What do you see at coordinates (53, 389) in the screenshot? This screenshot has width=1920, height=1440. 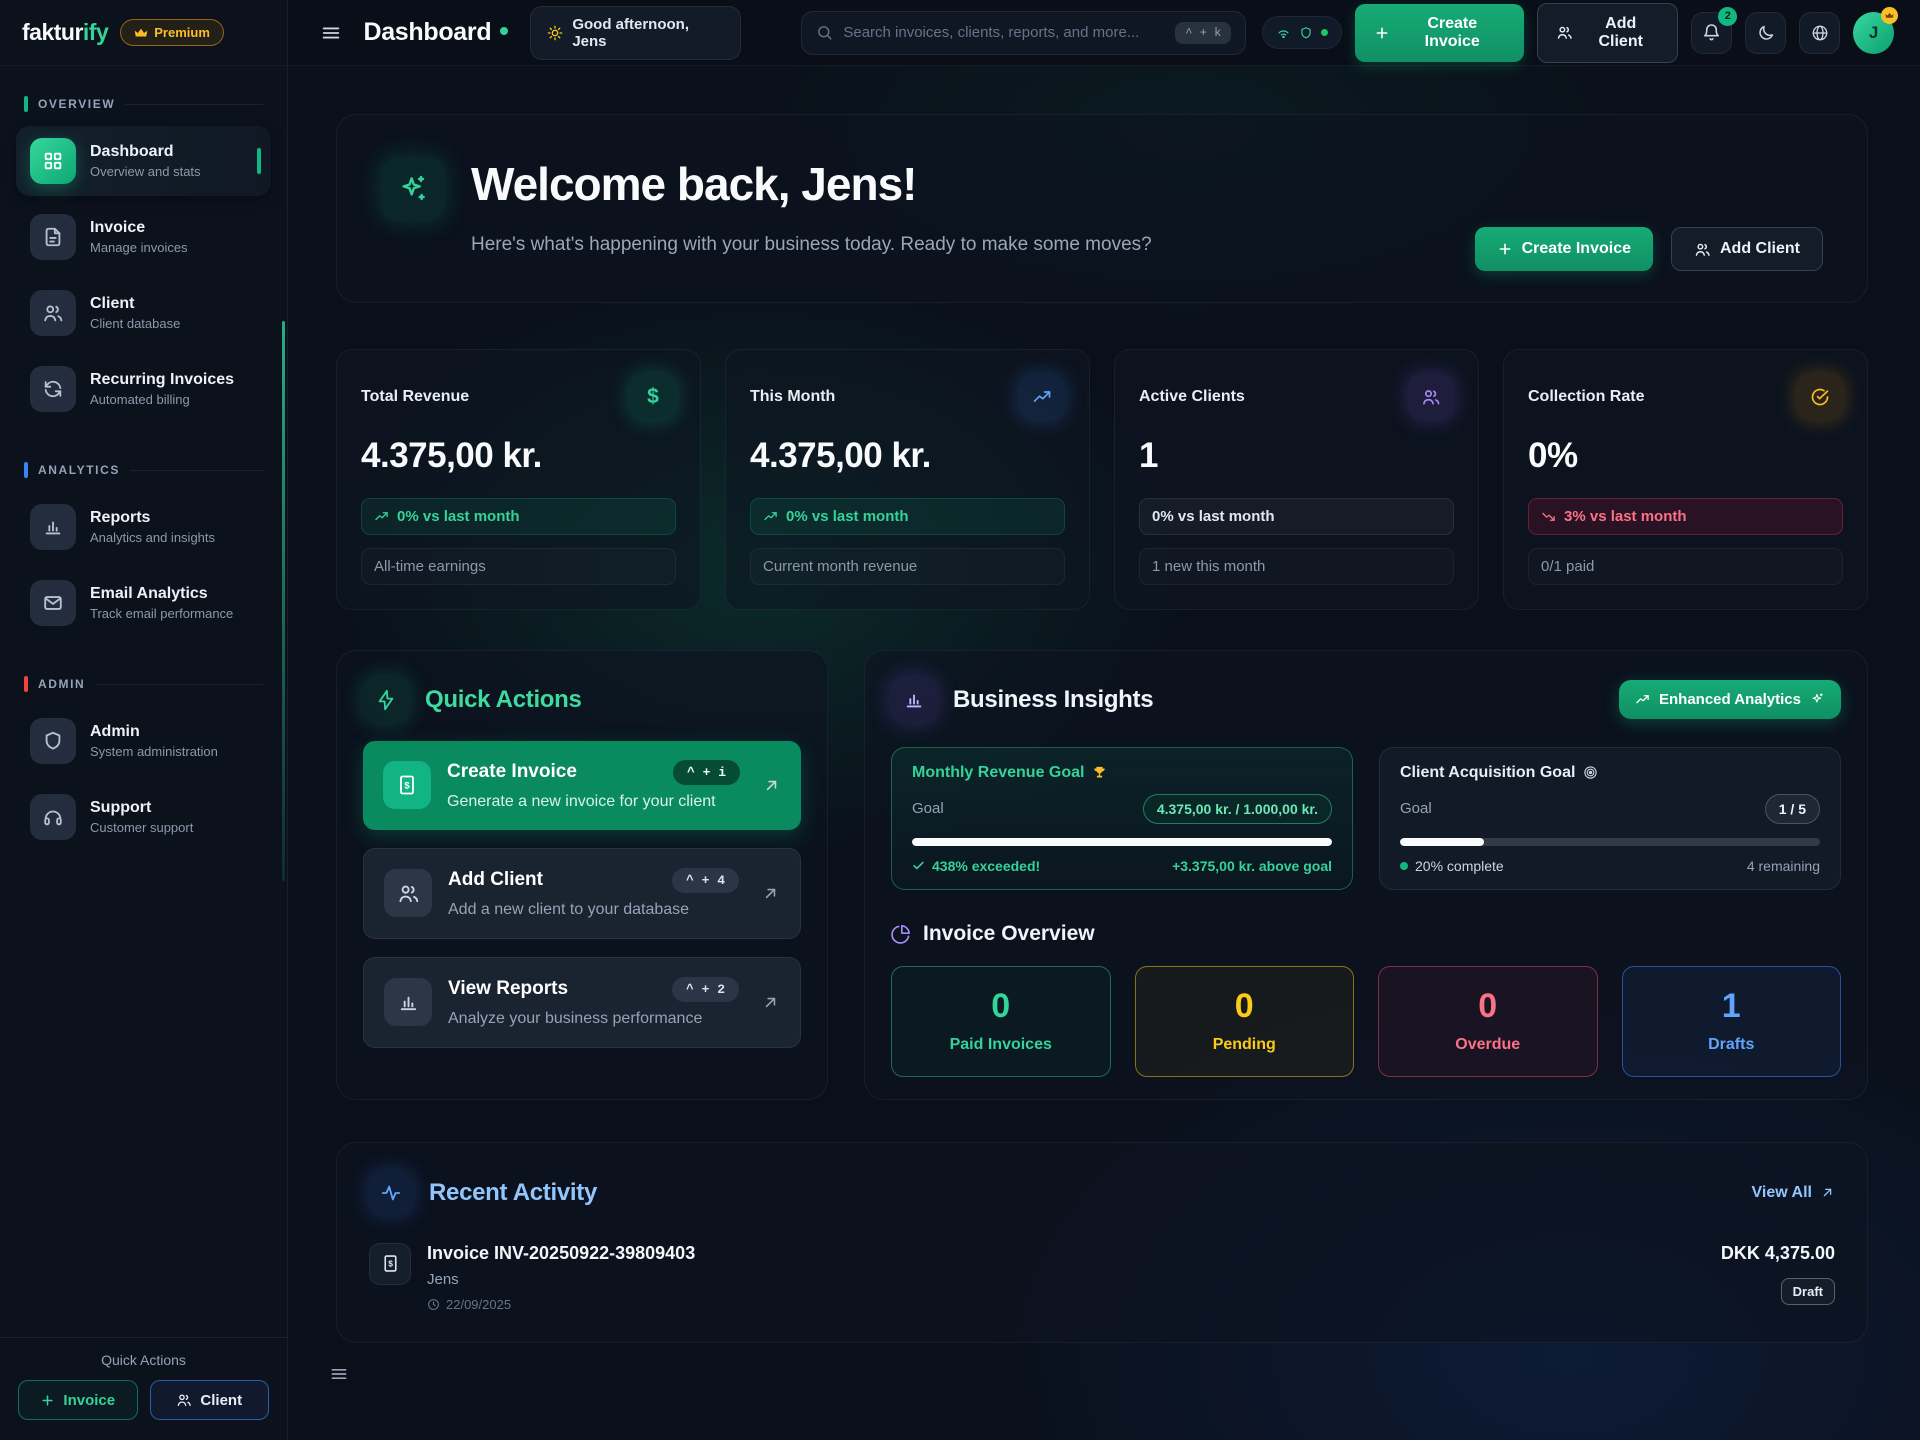 I see `refresh-icon` at bounding box center [53, 389].